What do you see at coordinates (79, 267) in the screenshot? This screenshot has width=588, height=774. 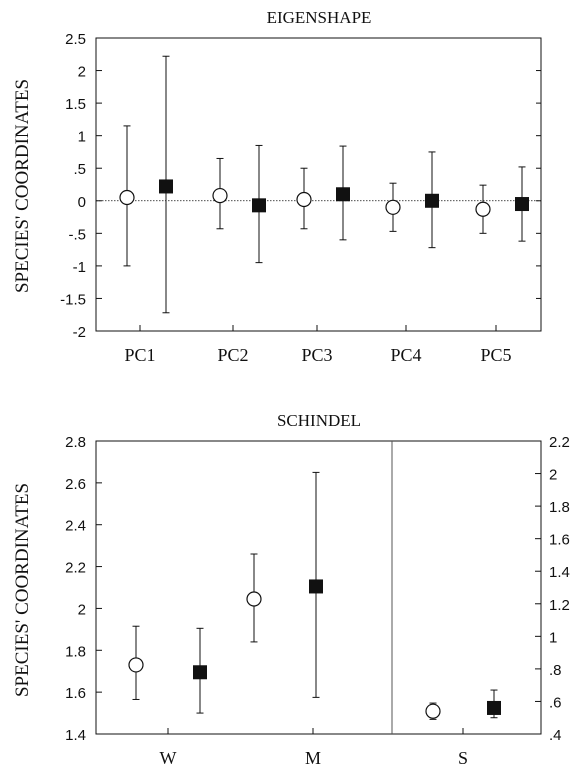 I see `eigenshape-y-tick-label--1: -1` at bounding box center [79, 267].